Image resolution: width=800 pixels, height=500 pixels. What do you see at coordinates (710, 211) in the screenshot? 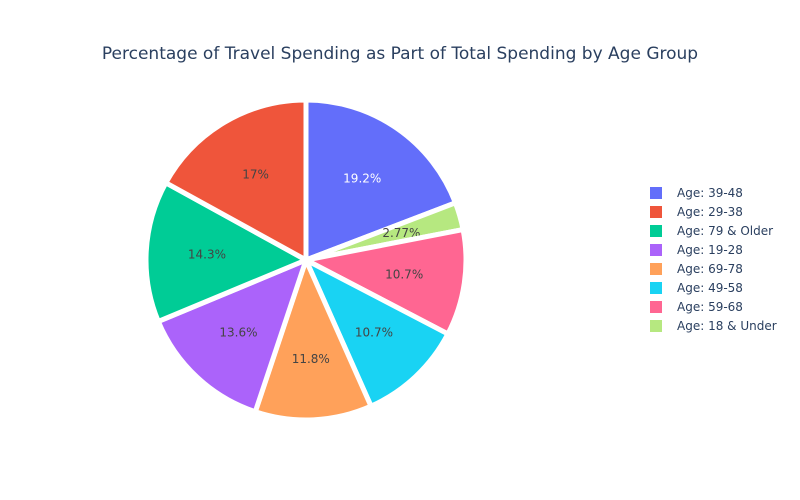
I see `legend-label: Age: 29-38` at bounding box center [710, 211].